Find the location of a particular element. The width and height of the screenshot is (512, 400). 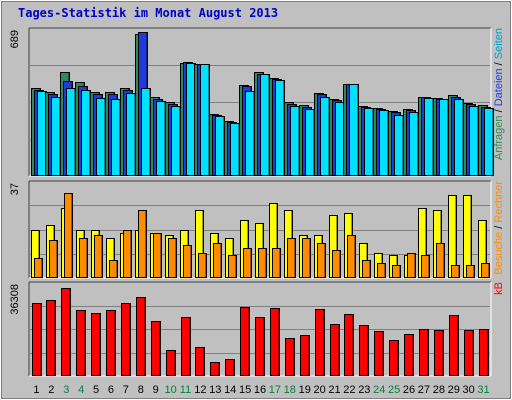

x-tick-label-day-10: 10 is located at coordinates (170, 390).